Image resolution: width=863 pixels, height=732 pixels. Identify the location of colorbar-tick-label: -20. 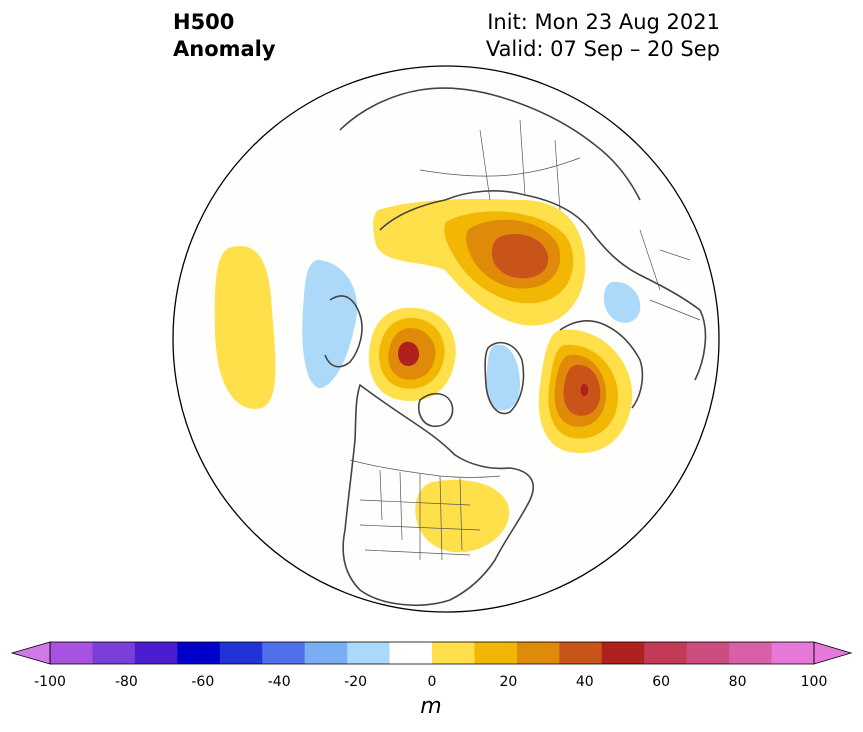
(356, 682).